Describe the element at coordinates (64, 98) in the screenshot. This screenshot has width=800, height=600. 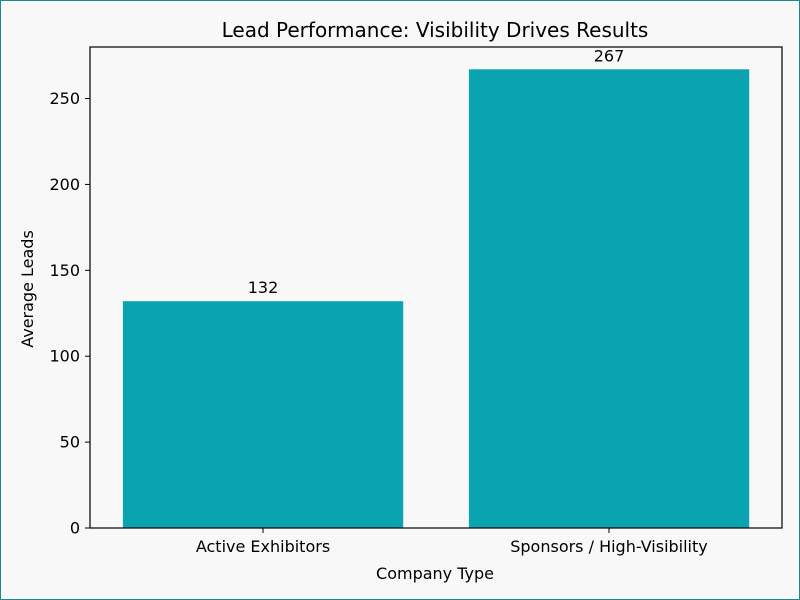
I see `y-tick-label: 250` at that location.